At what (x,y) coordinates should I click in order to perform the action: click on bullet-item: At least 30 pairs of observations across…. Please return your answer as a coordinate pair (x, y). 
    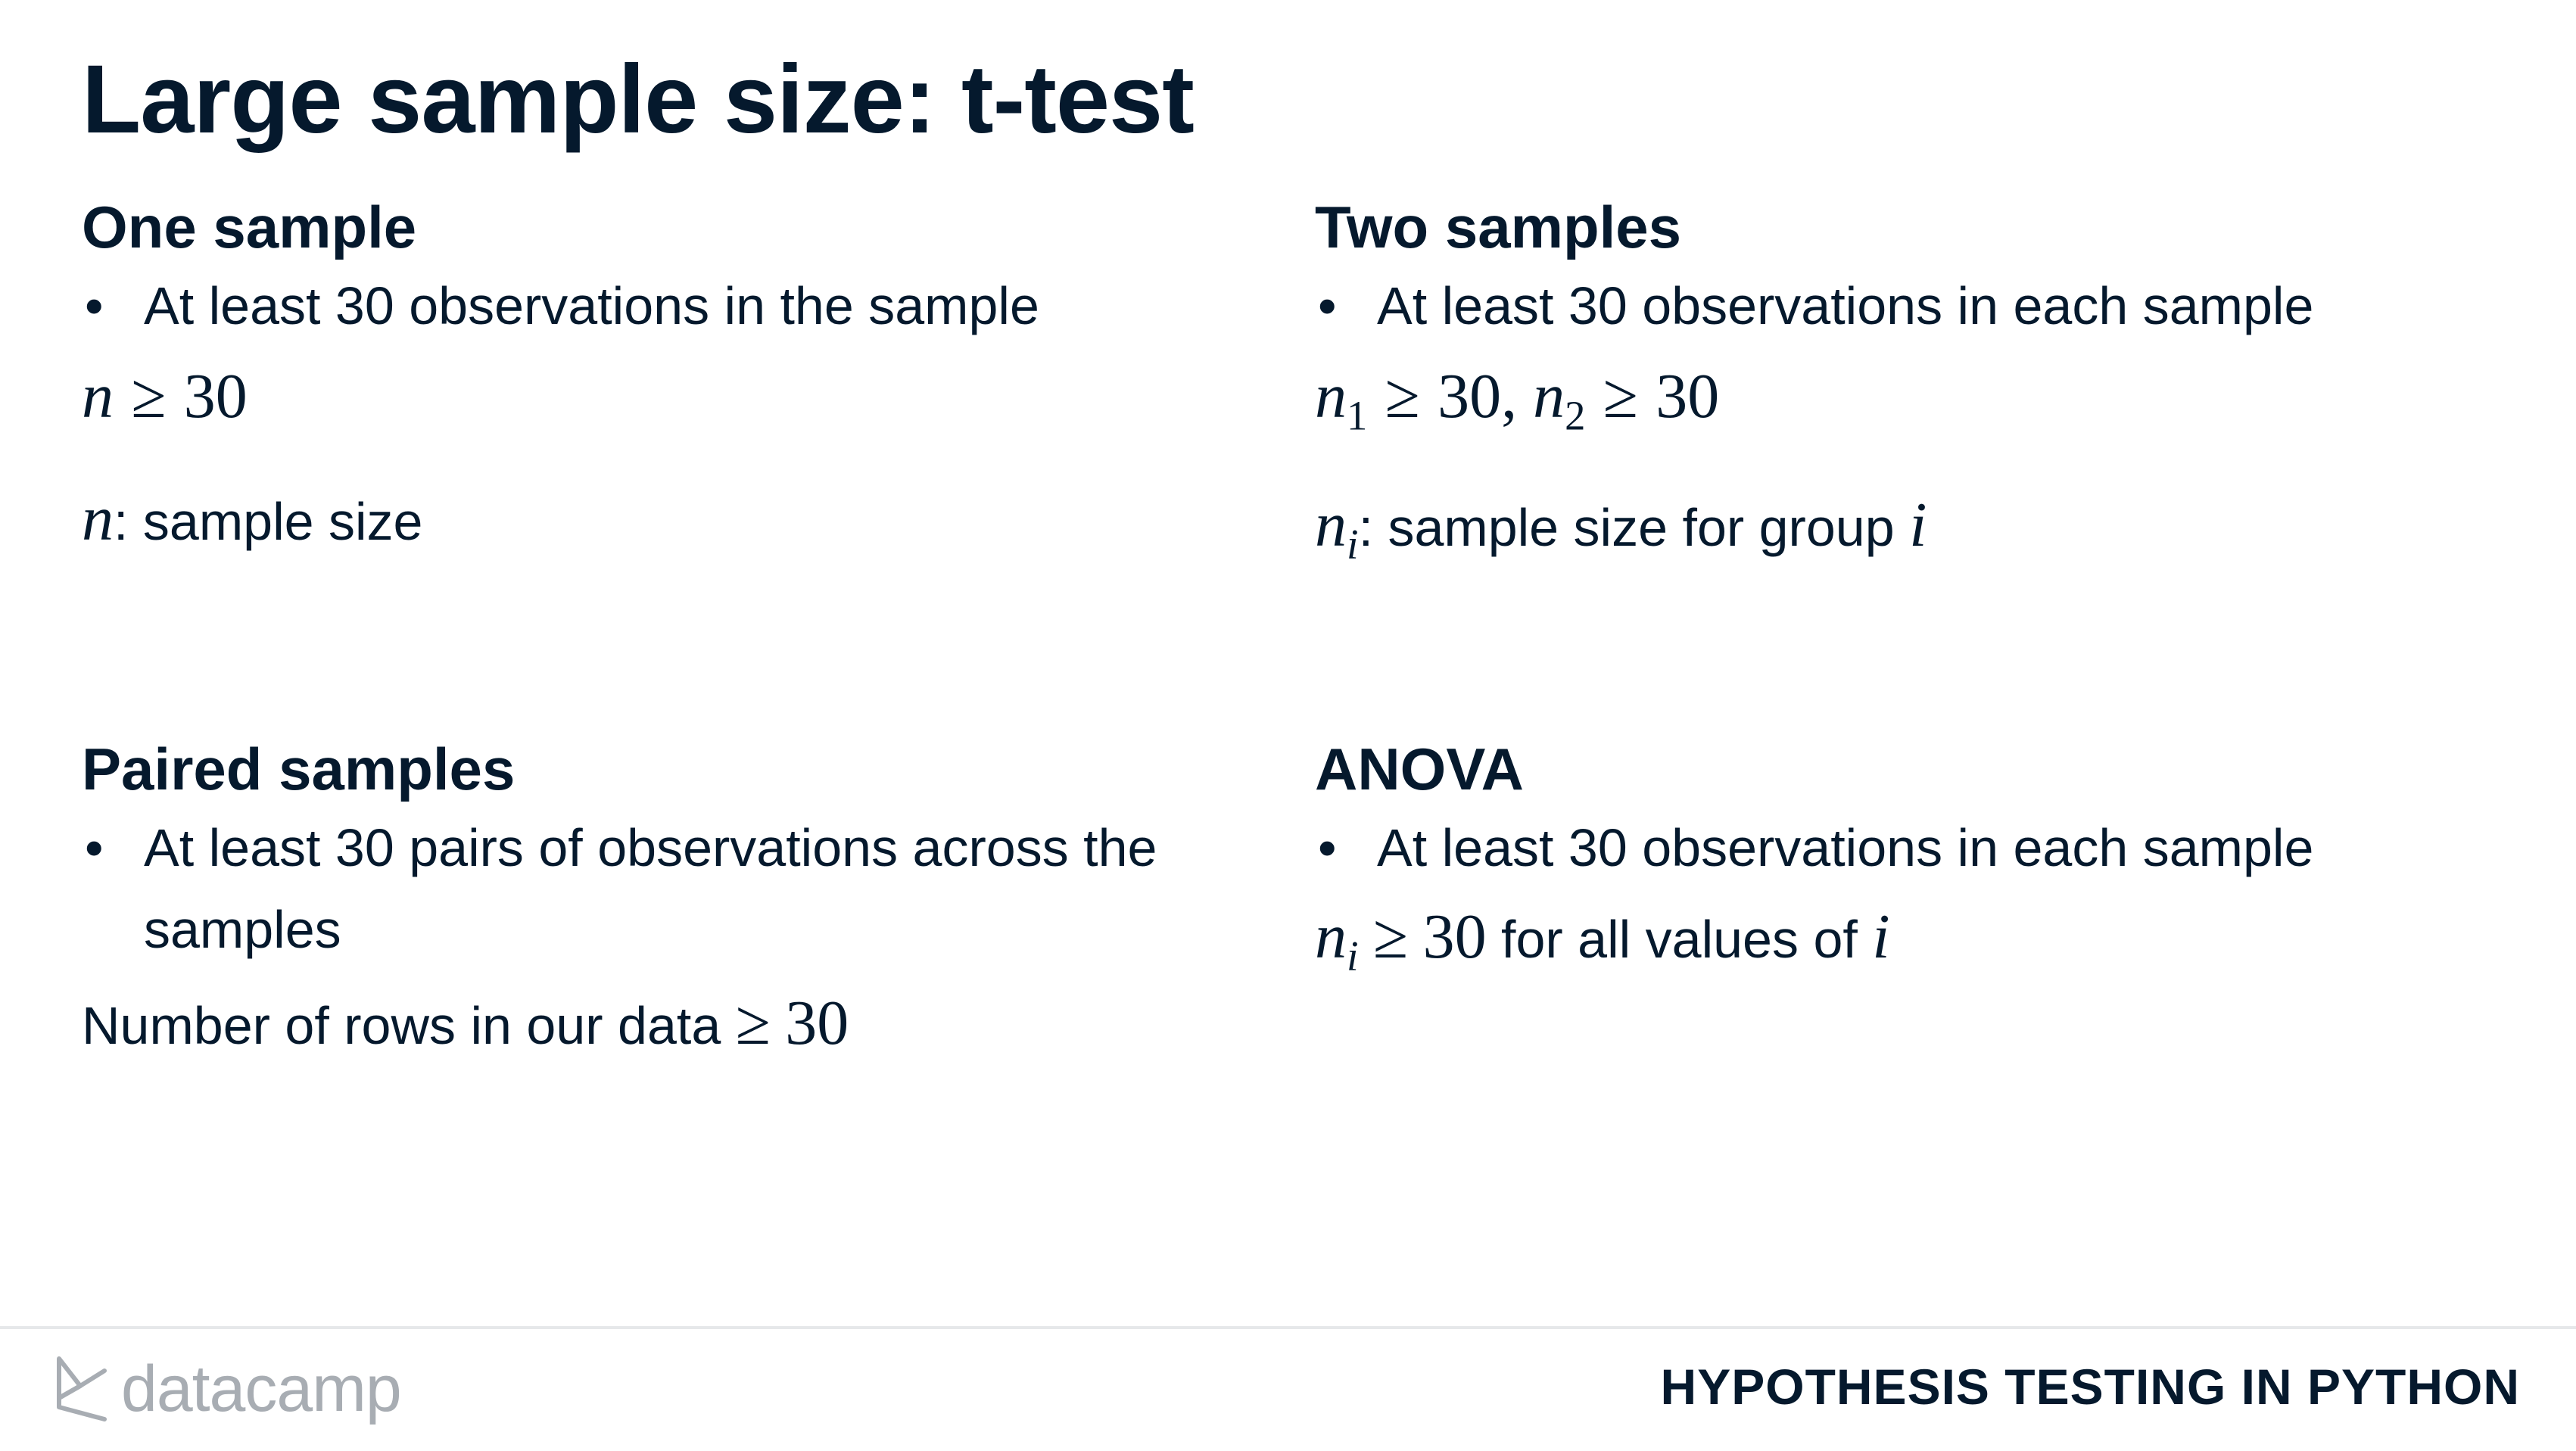
    Looking at the image, I should click on (672, 888).